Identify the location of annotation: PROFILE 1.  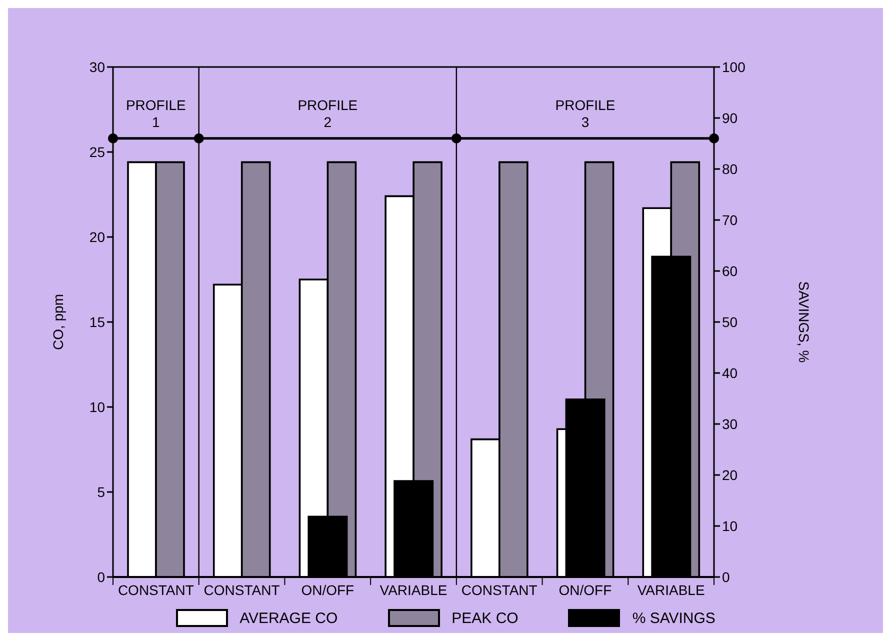
(156, 113).